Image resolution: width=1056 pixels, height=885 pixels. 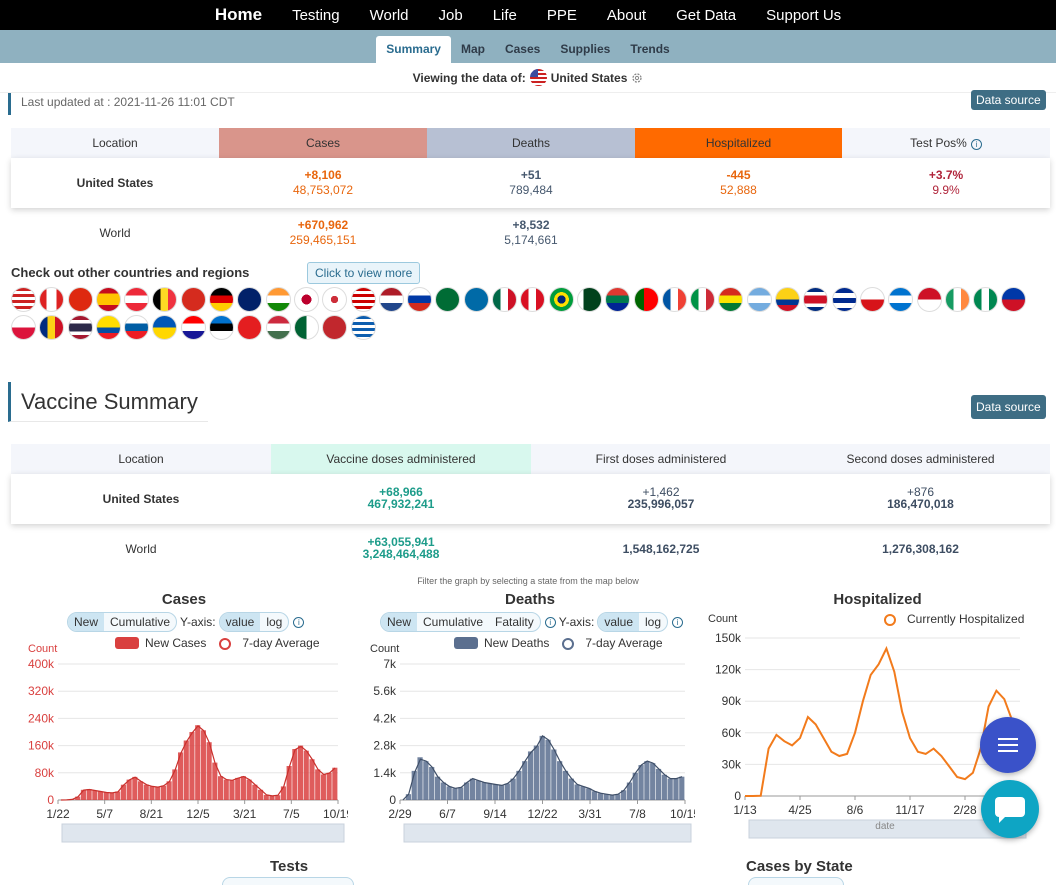 I want to click on gear-icon, so click(x=637, y=78).